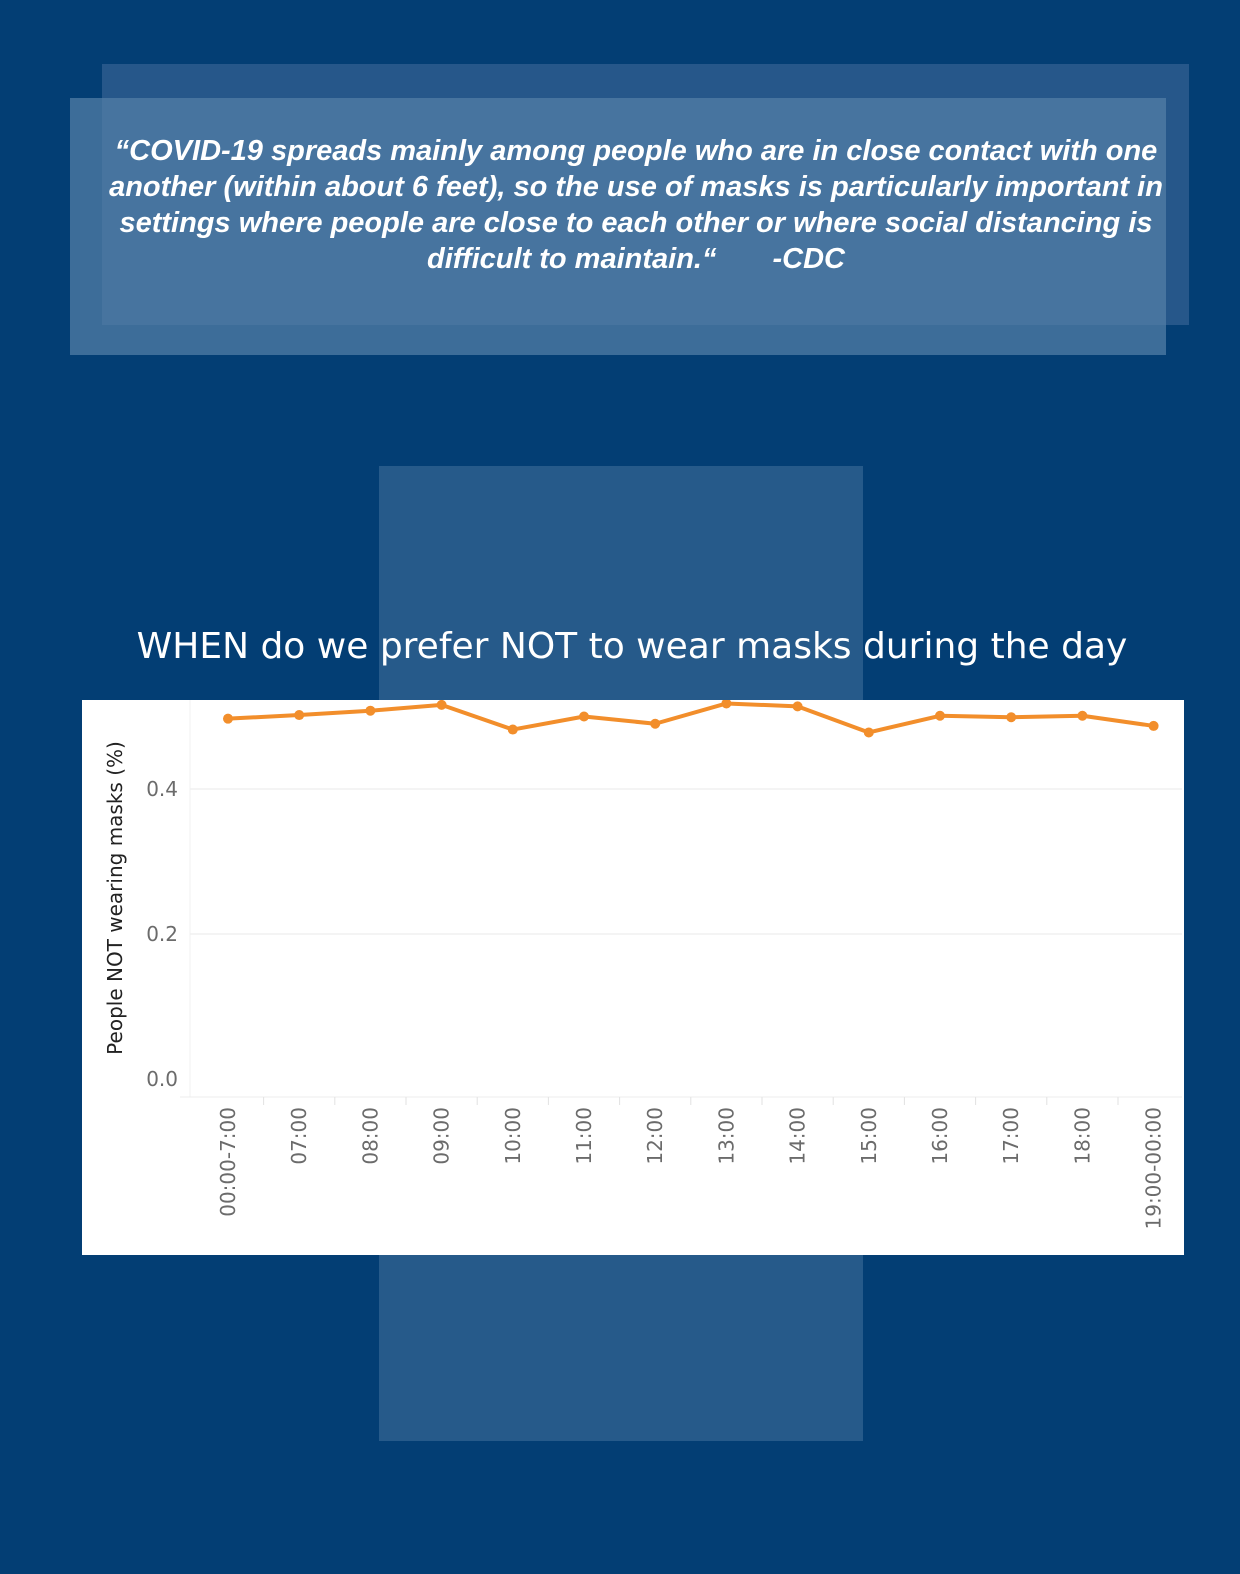  I want to click on y-tick-label: 0.2, so click(162, 934).